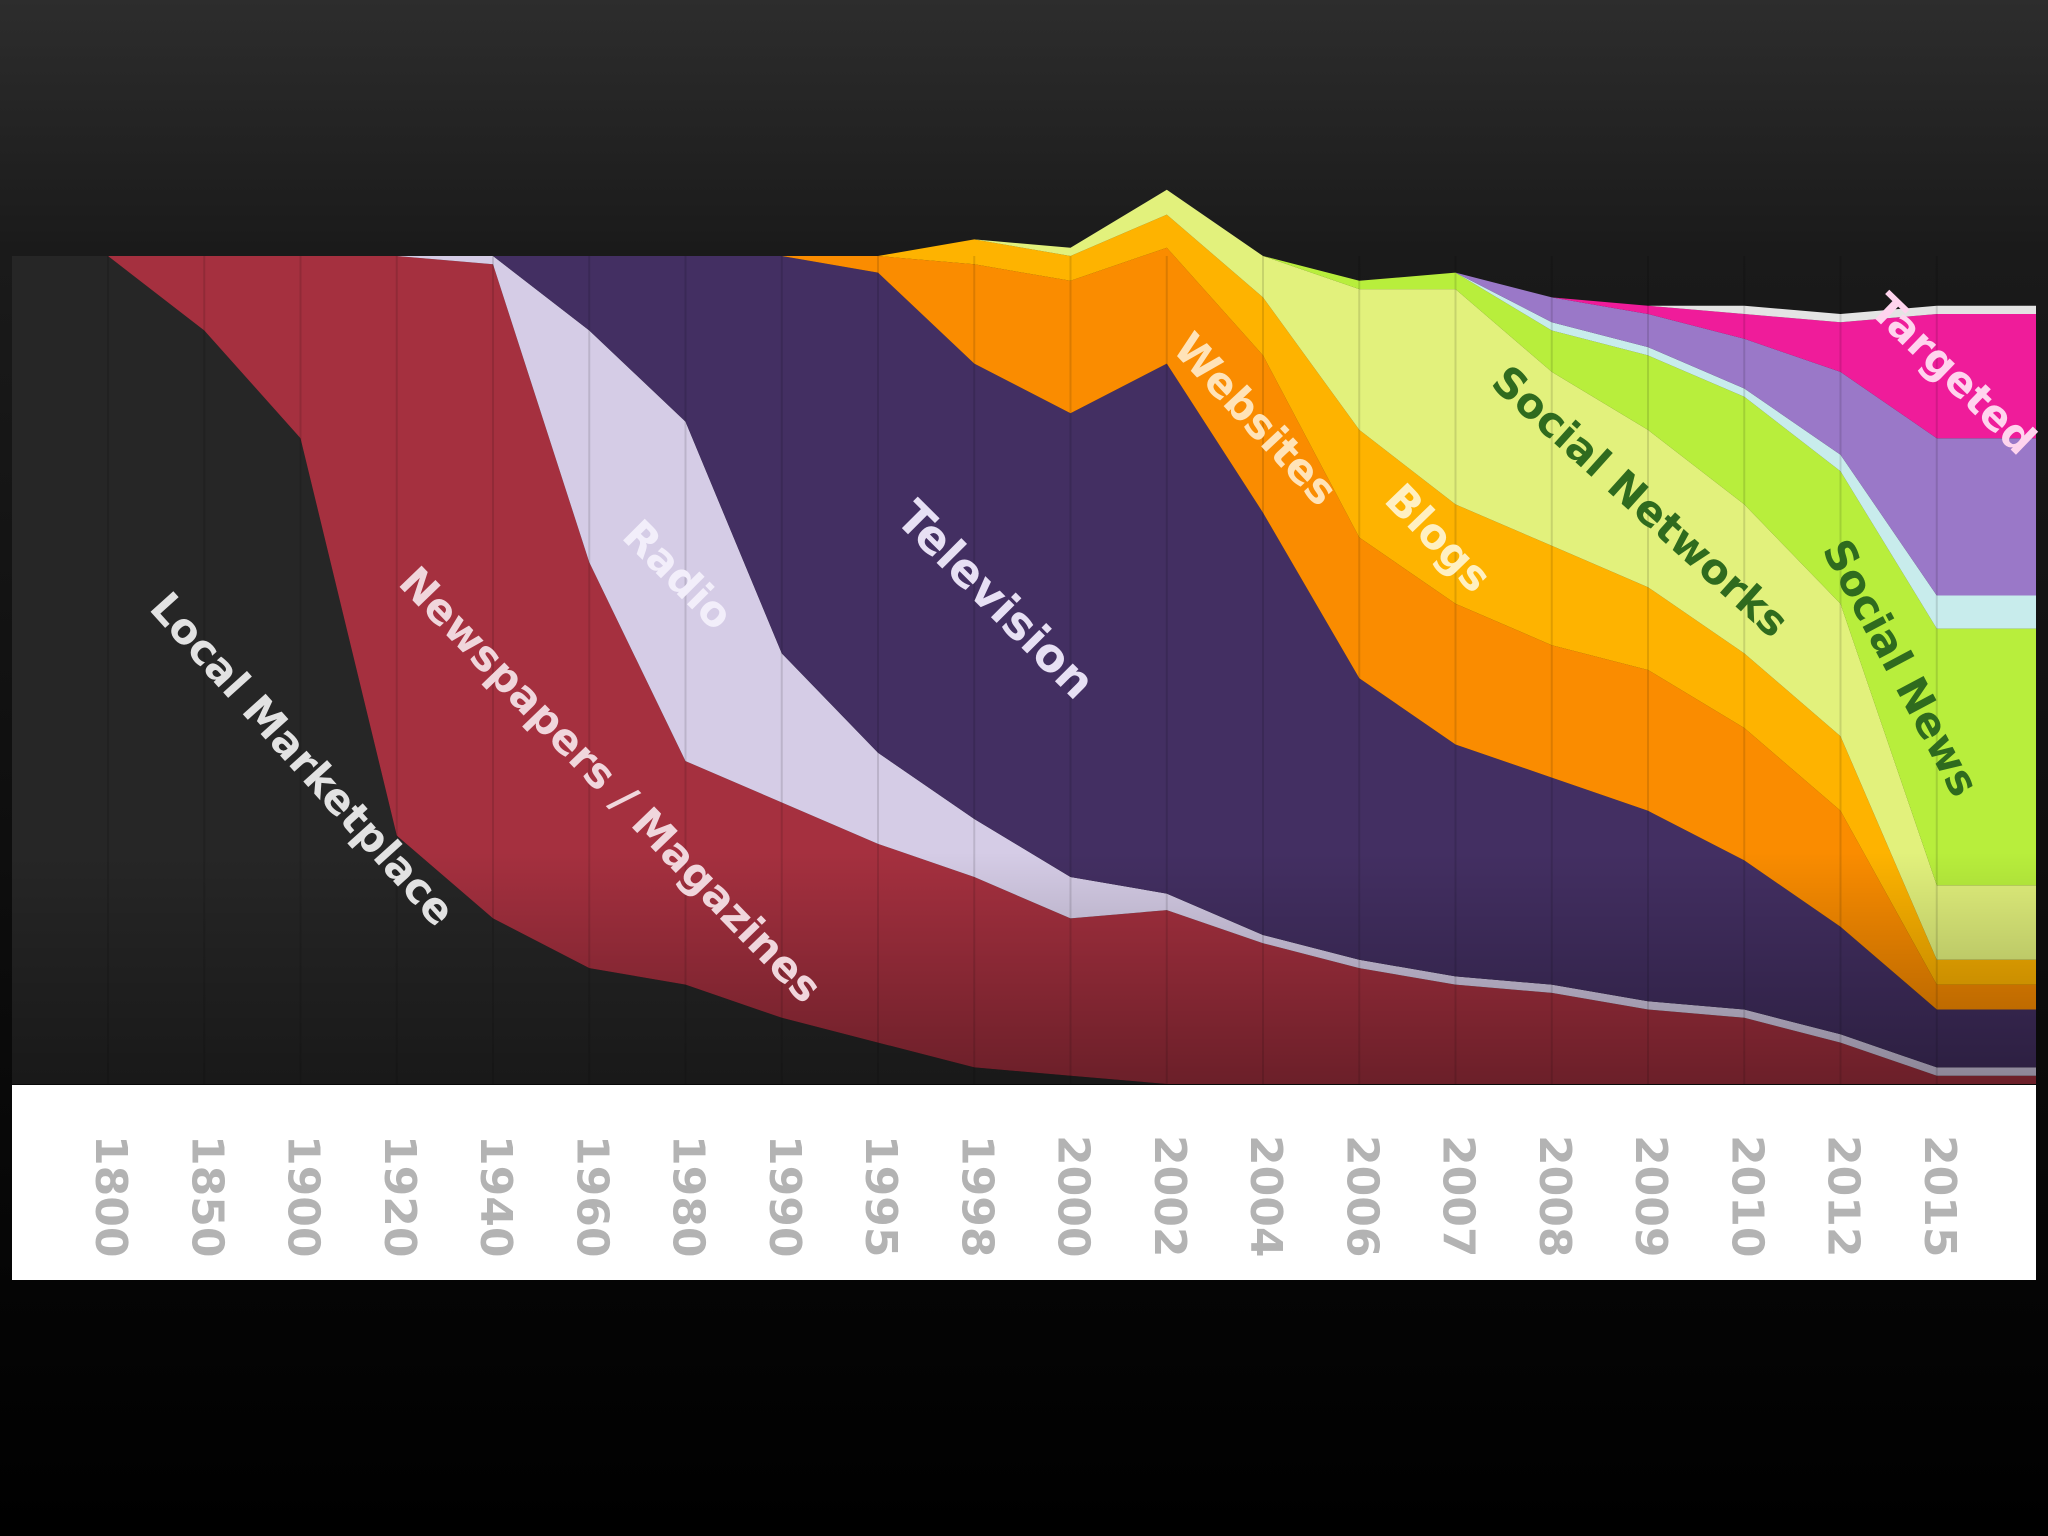 This screenshot has width=2048, height=1536. What do you see at coordinates (880, 1196) in the screenshot?
I see `x-tick-label-1995: 1995` at bounding box center [880, 1196].